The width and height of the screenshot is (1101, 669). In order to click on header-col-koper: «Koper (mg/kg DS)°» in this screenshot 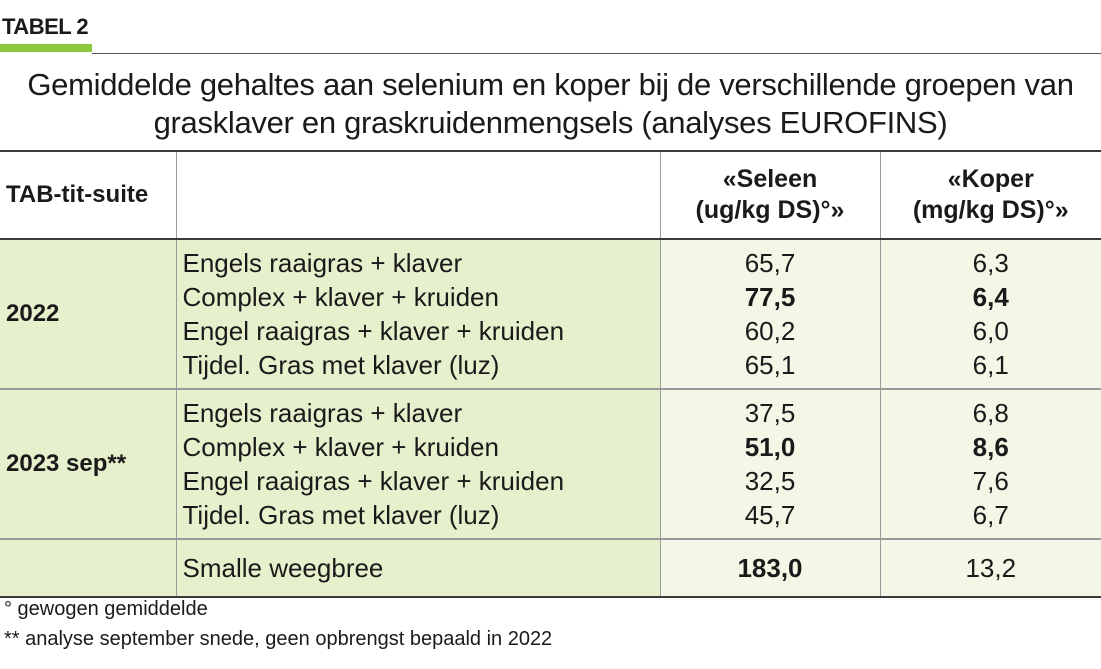, I will do `click(990, 195)`.